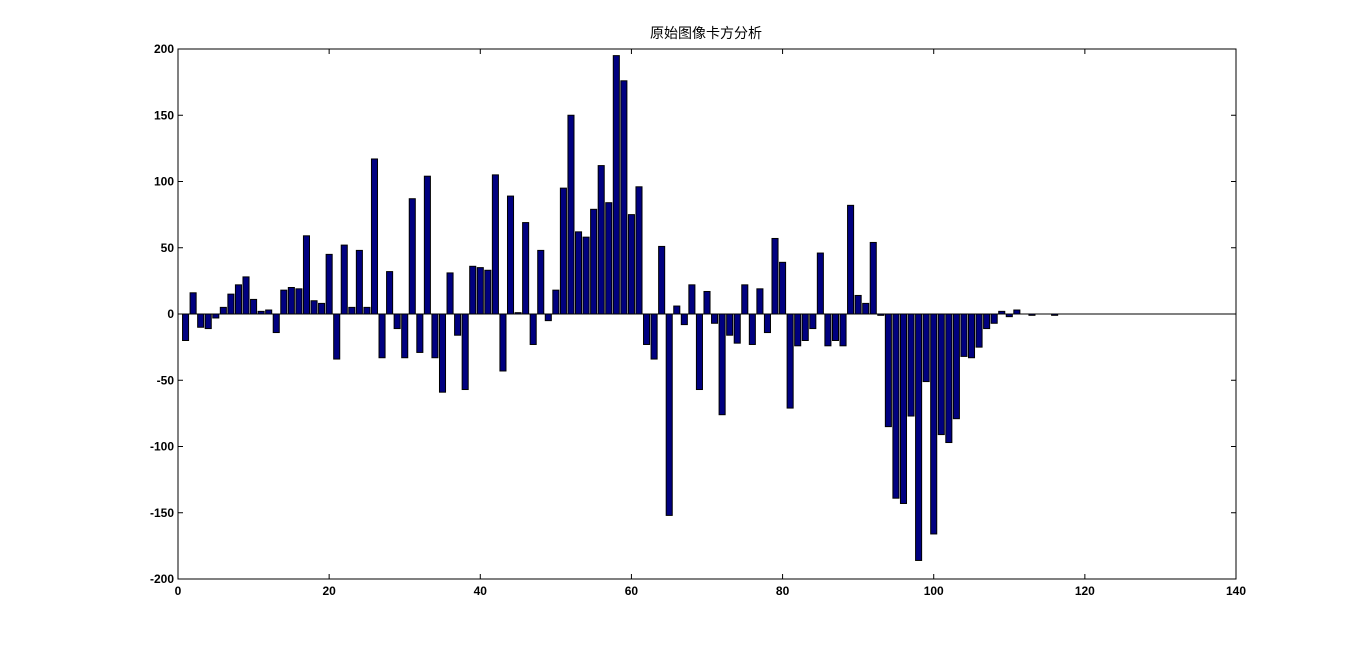 This screenshot has height=655, width=1366. What do you see at coordinates (178, 591) in the screenshot?
I see `x-tick-label: 0` at bounding box center [178, 591].